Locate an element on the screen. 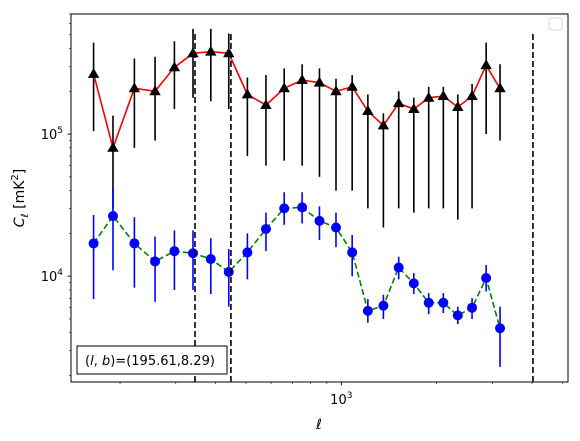 The height and width of the screenshot is (441, 580). y-label-unit-sup: 2 is located at coordinates (15, 177).